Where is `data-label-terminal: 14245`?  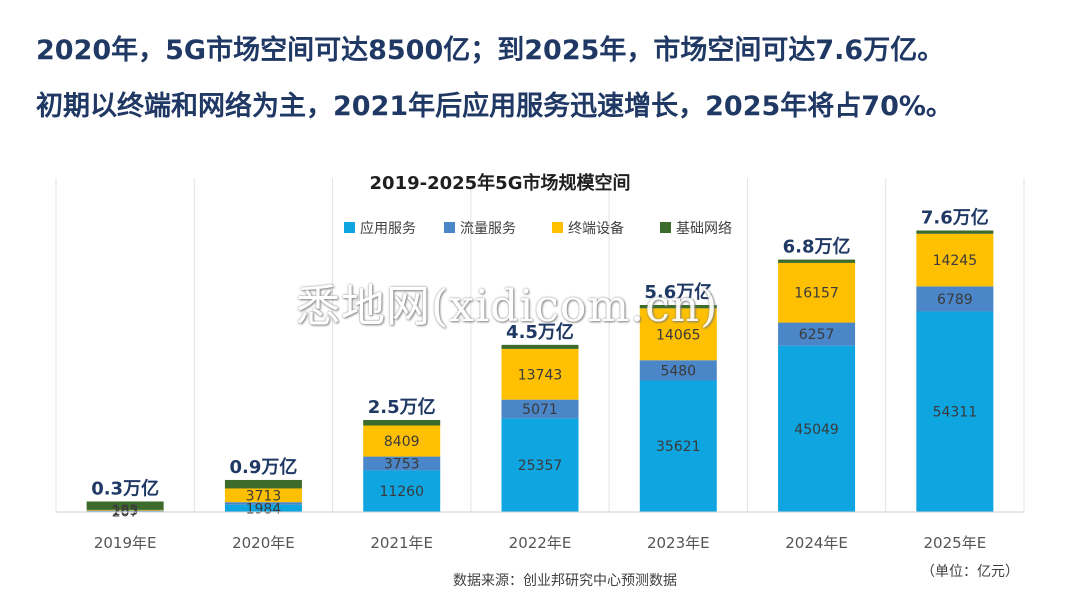 data-label-terminal: 14245 is located at coordinates (955, 261).